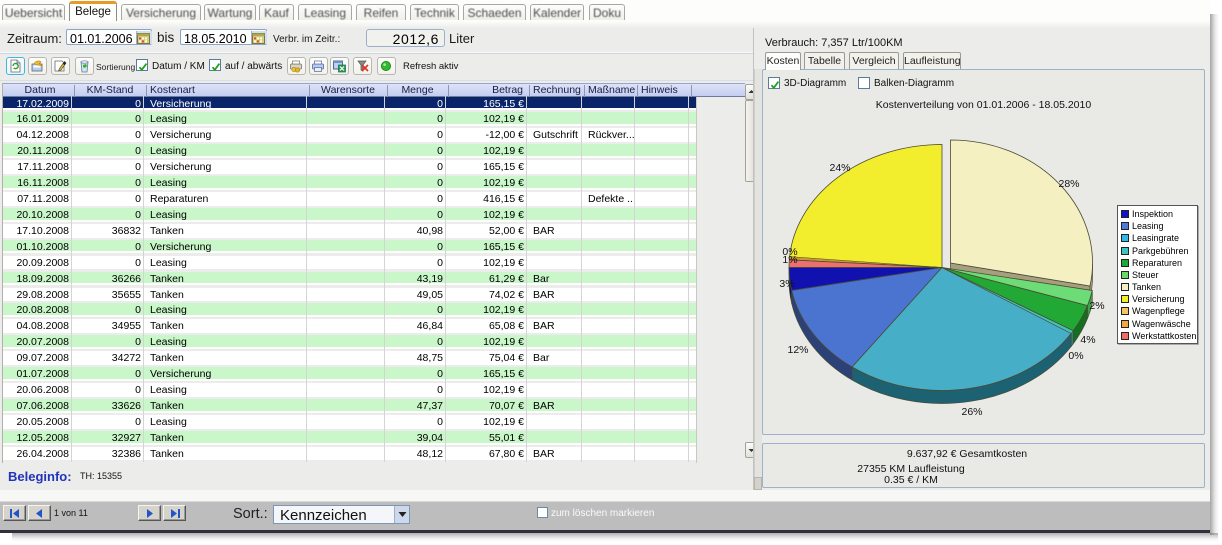  Describe the element at coordinates (1087, 340) in the screenshot. I see `svg-text: 4%` at that location.